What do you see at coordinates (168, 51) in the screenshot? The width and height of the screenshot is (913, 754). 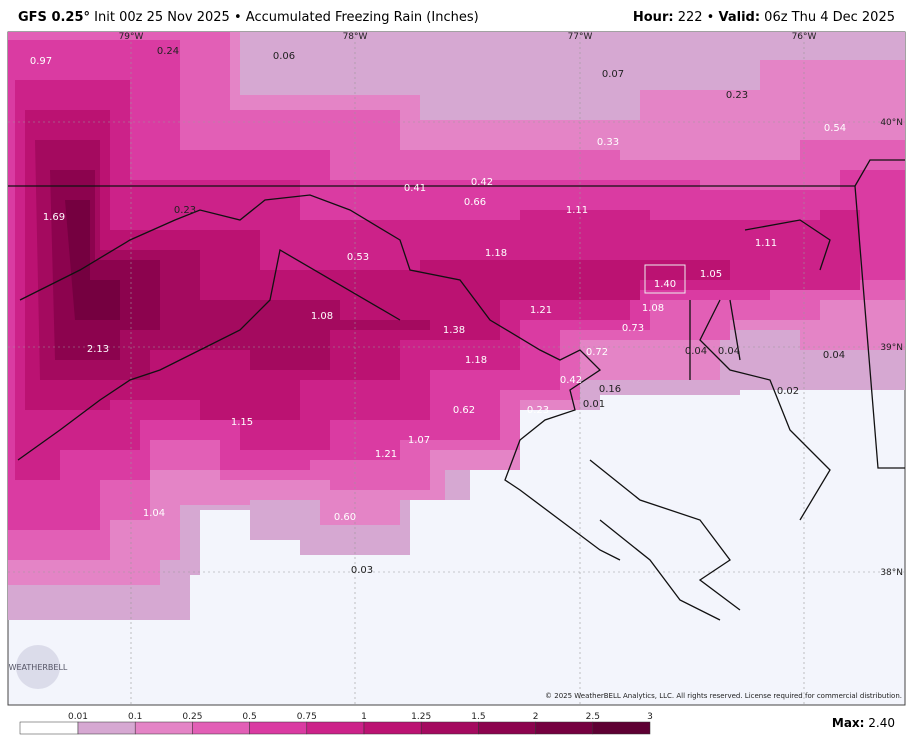 I see `point-value: 0.24` at bounding box center [168, 51].